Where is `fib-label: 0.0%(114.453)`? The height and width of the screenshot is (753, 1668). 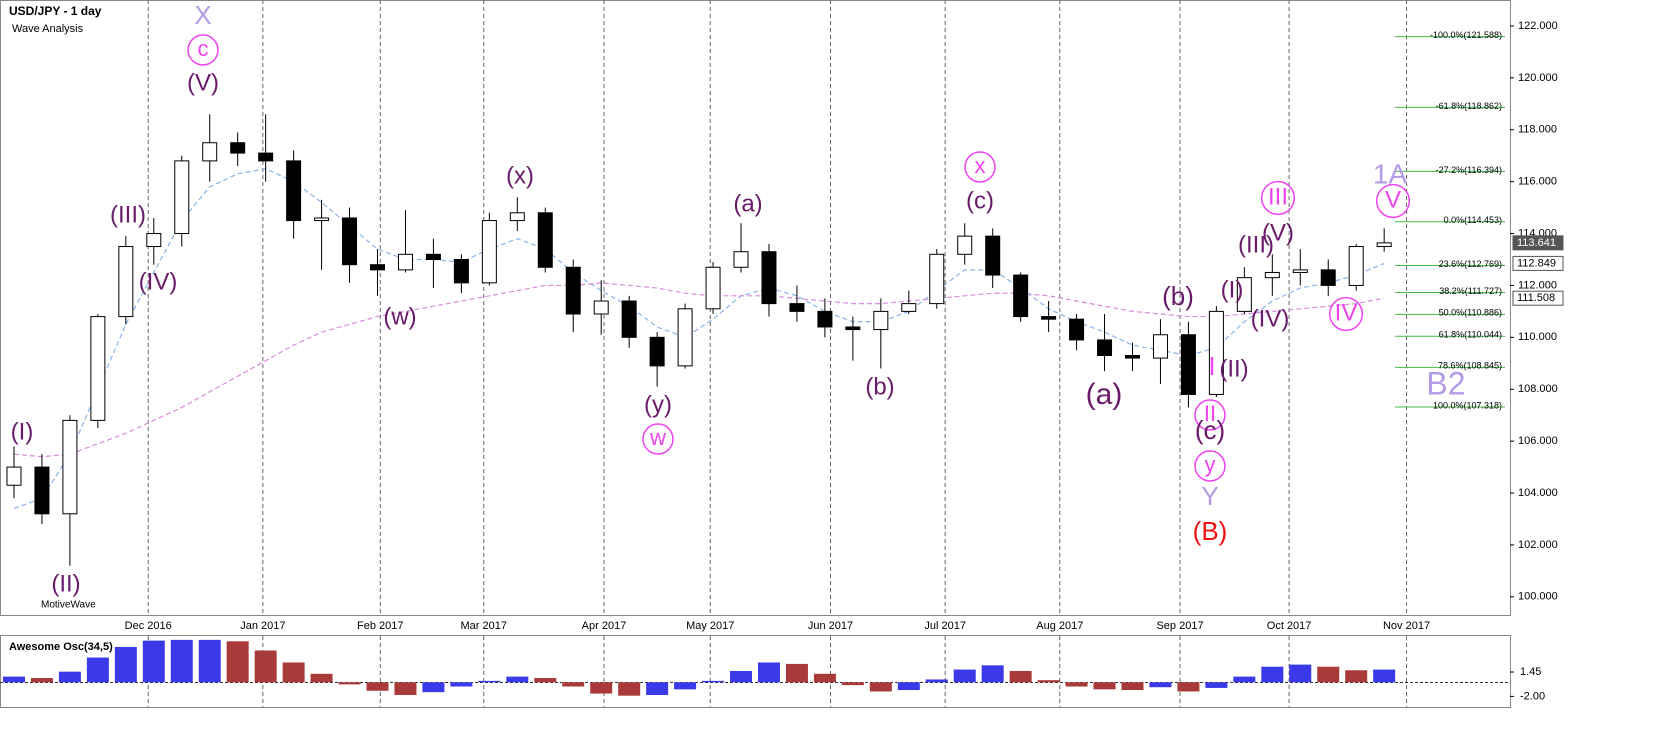
fib-label: 0.0%(114.453) is located at coordinates (1473, 220).